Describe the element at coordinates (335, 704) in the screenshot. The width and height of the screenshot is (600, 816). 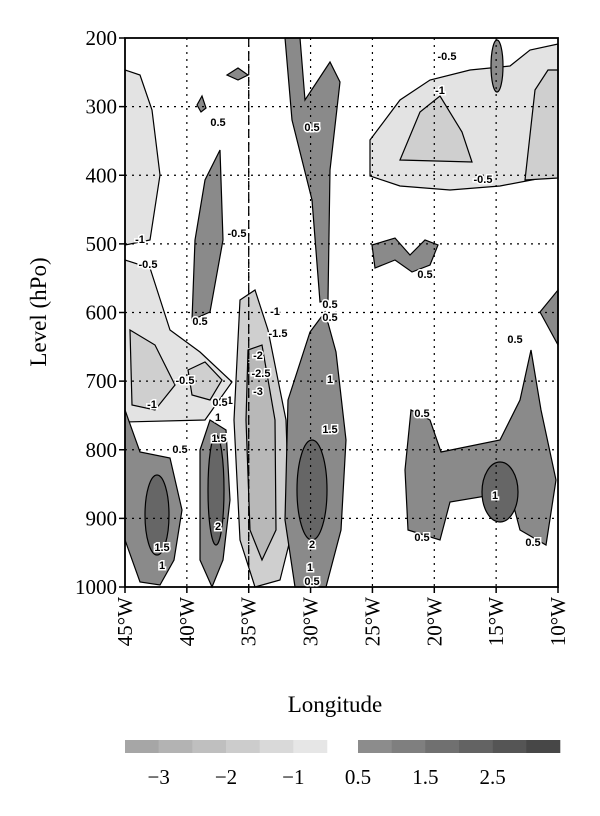
I see `x-axis-label: Longitude` at that location.